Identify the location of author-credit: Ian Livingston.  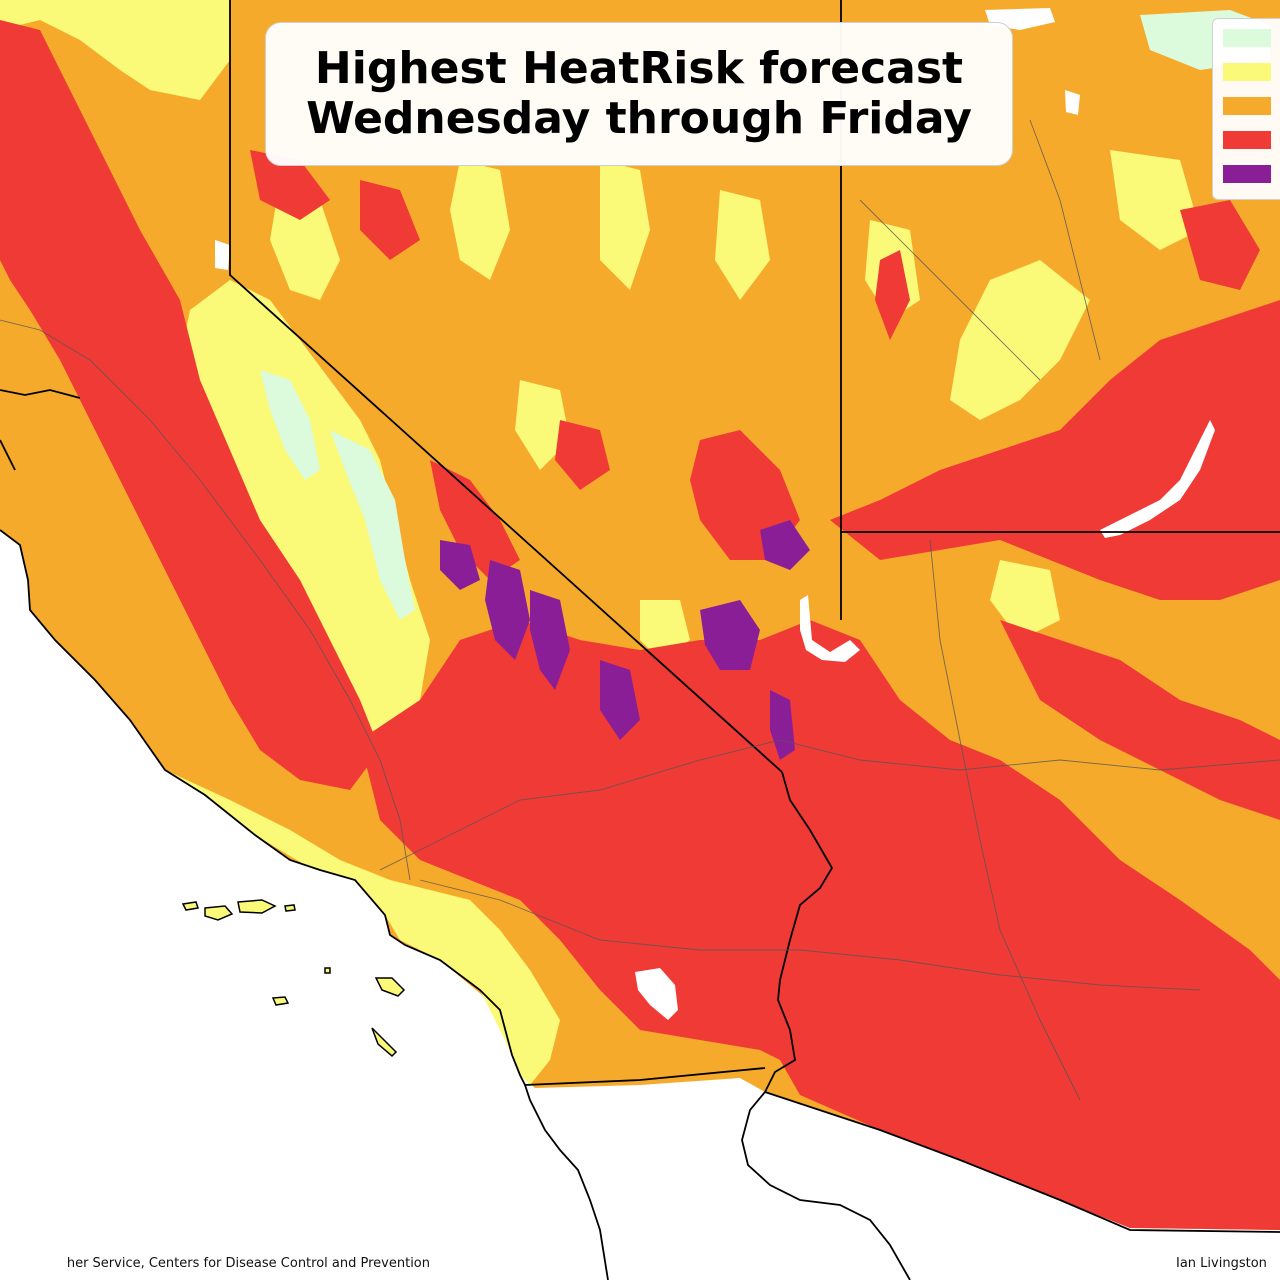
(1221, 1263).